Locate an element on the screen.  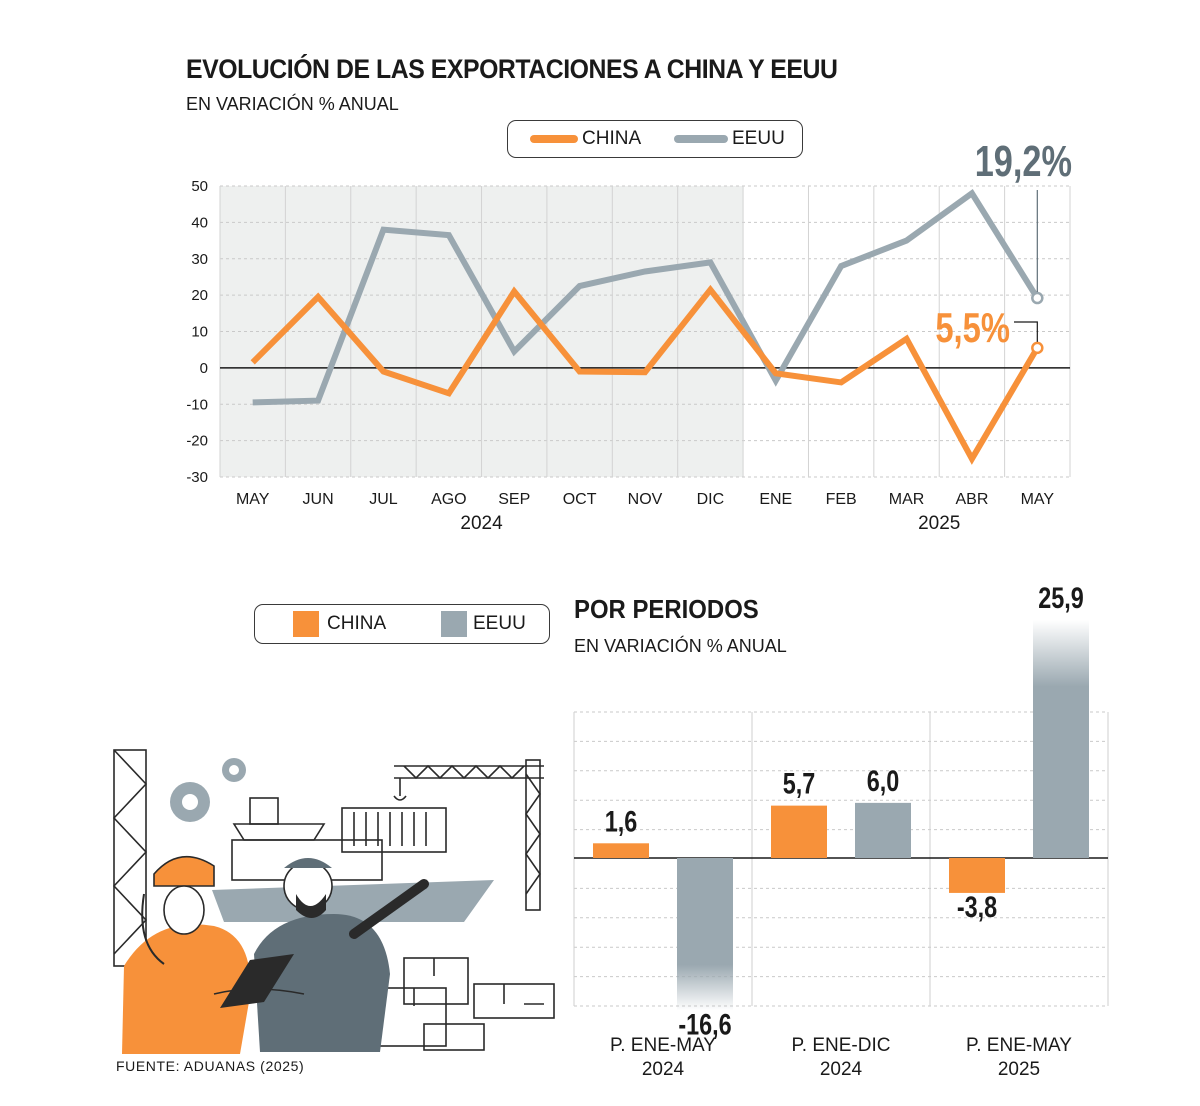
y-tick-label: 0 is located at coordinates (204, 368).